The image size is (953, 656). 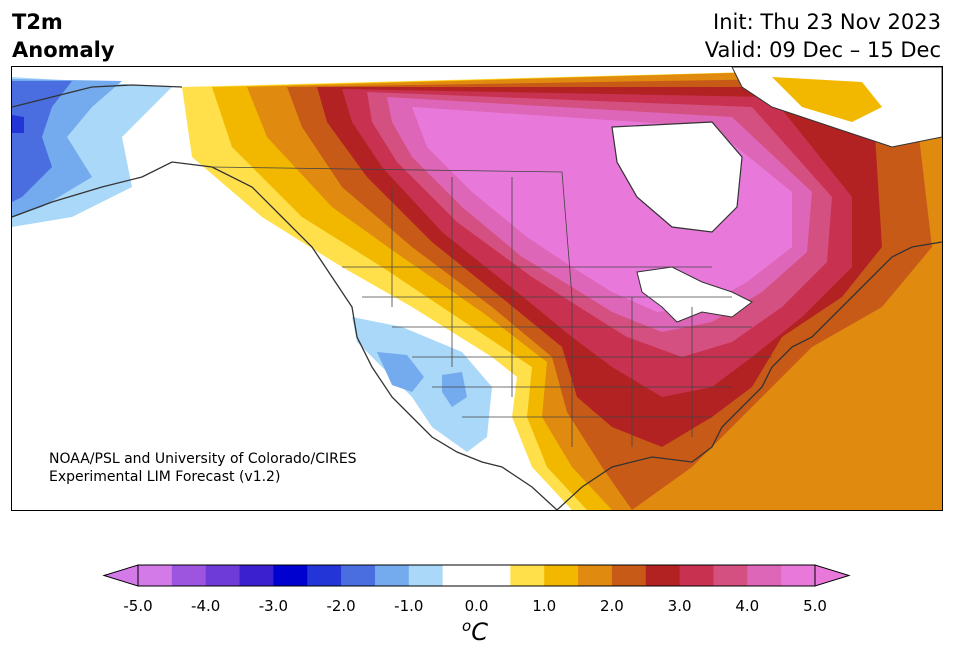 What do you see at coordinates (63, 50) in the screenshot?
I see `title-line2: Anomaly` at bounding box center [63, 50].